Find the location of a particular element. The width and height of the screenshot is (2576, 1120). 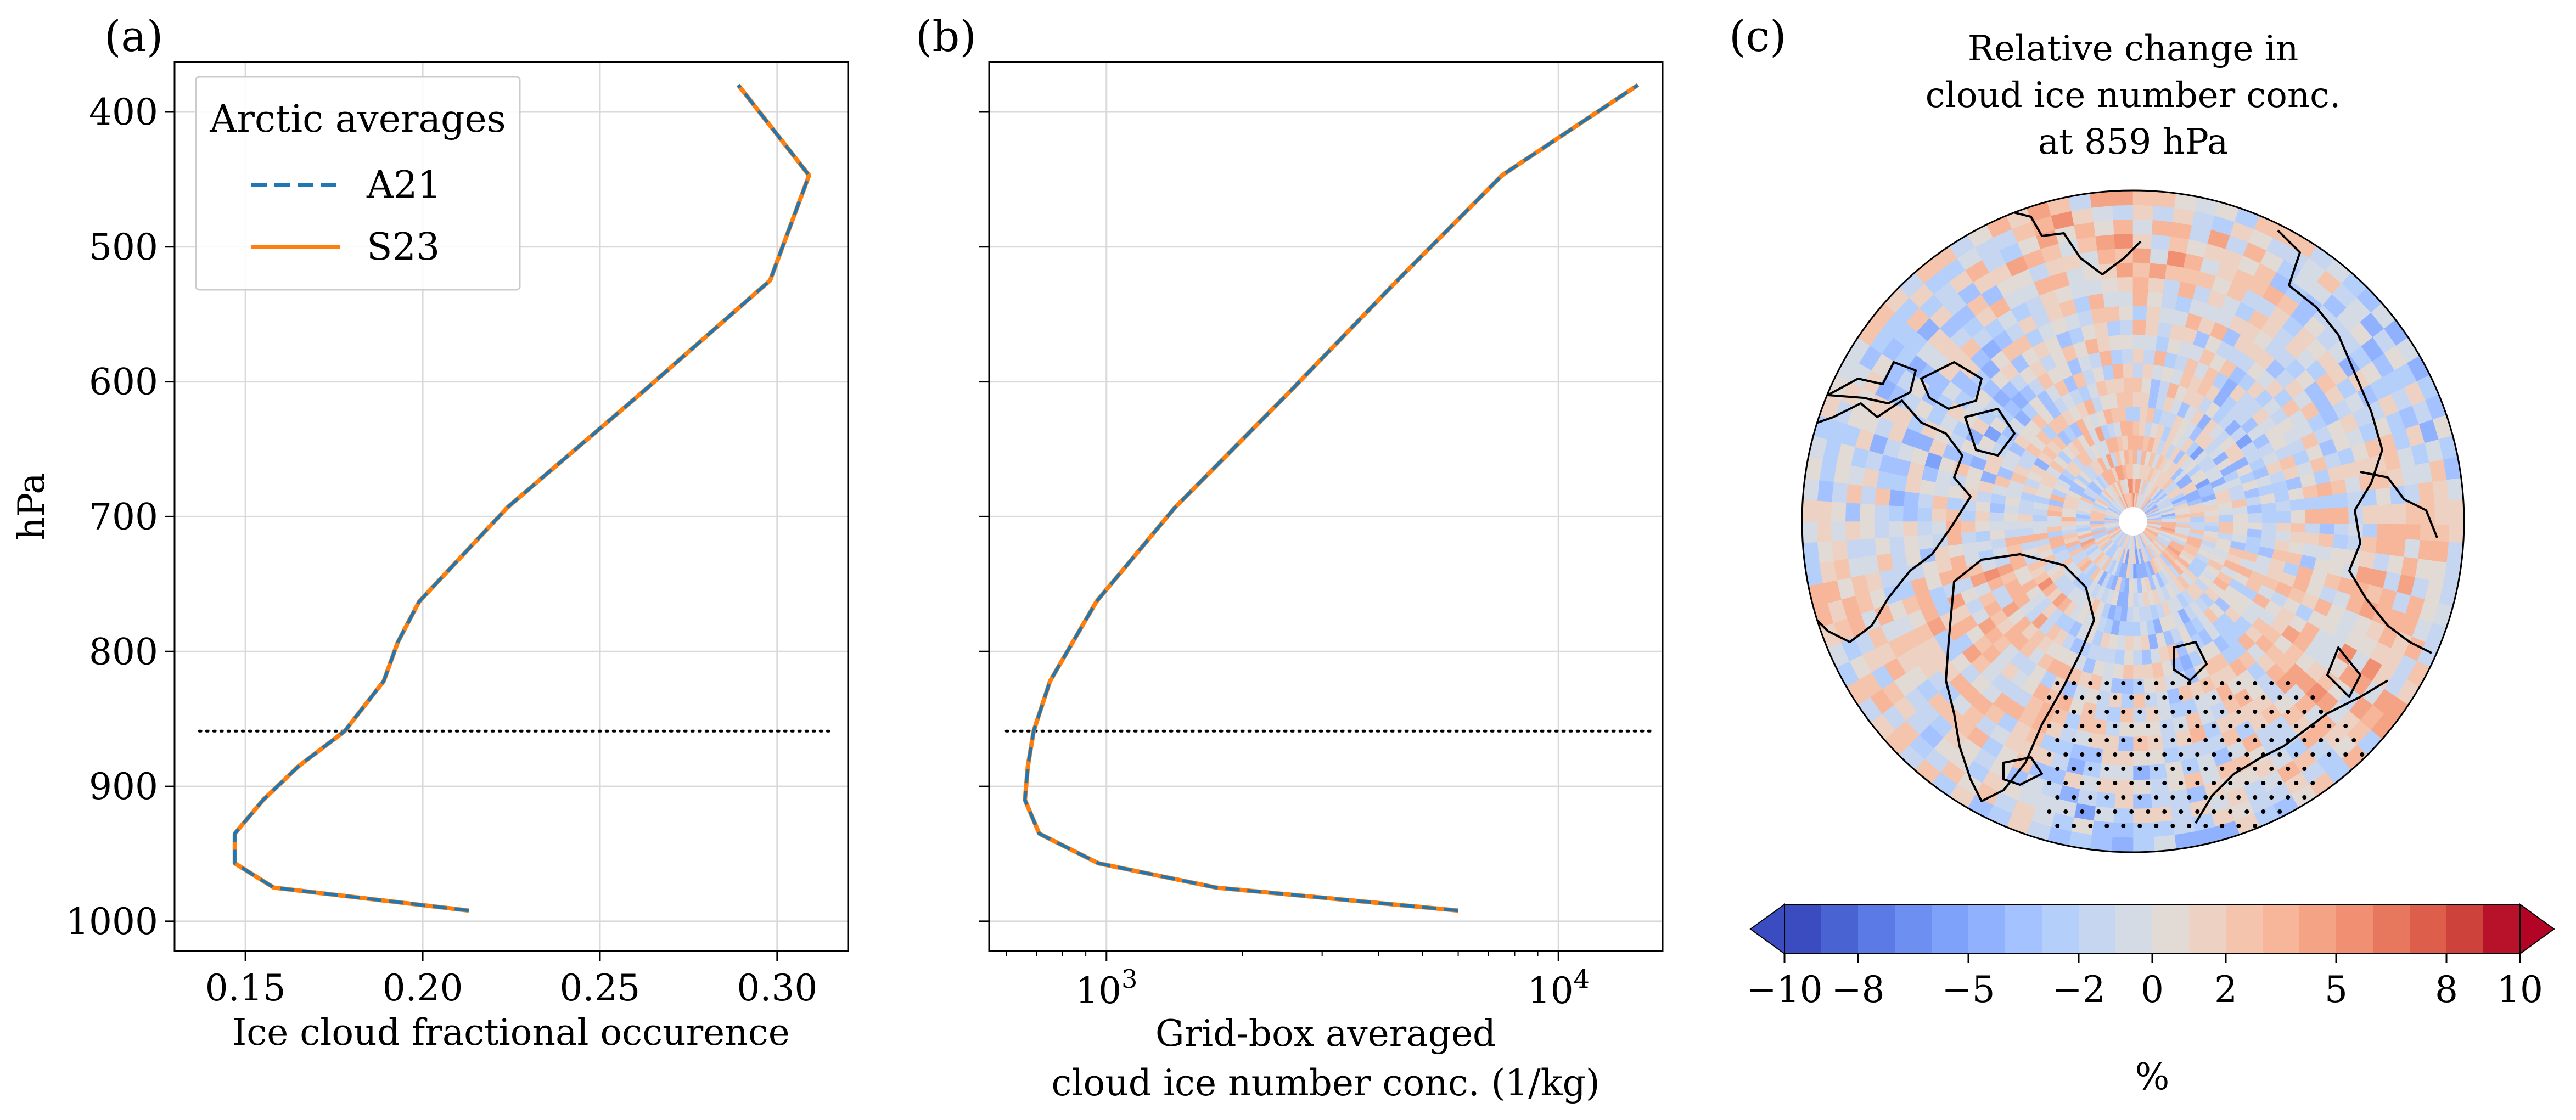

map-coastlines is located at coordinates (2120, 515).